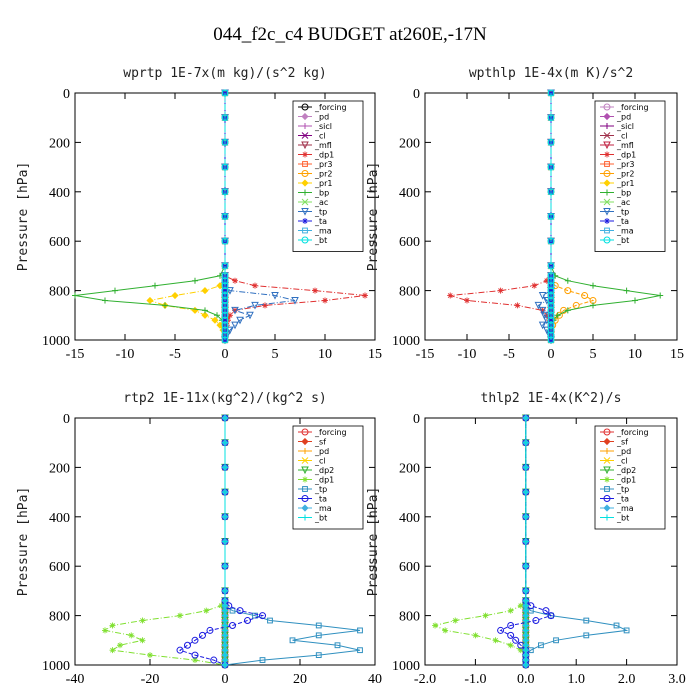 This screenshot has width=700, height=700. Describe the element at coordinates (551, 354) in the screenshot. I see `x-tick-label: 0` at that location.